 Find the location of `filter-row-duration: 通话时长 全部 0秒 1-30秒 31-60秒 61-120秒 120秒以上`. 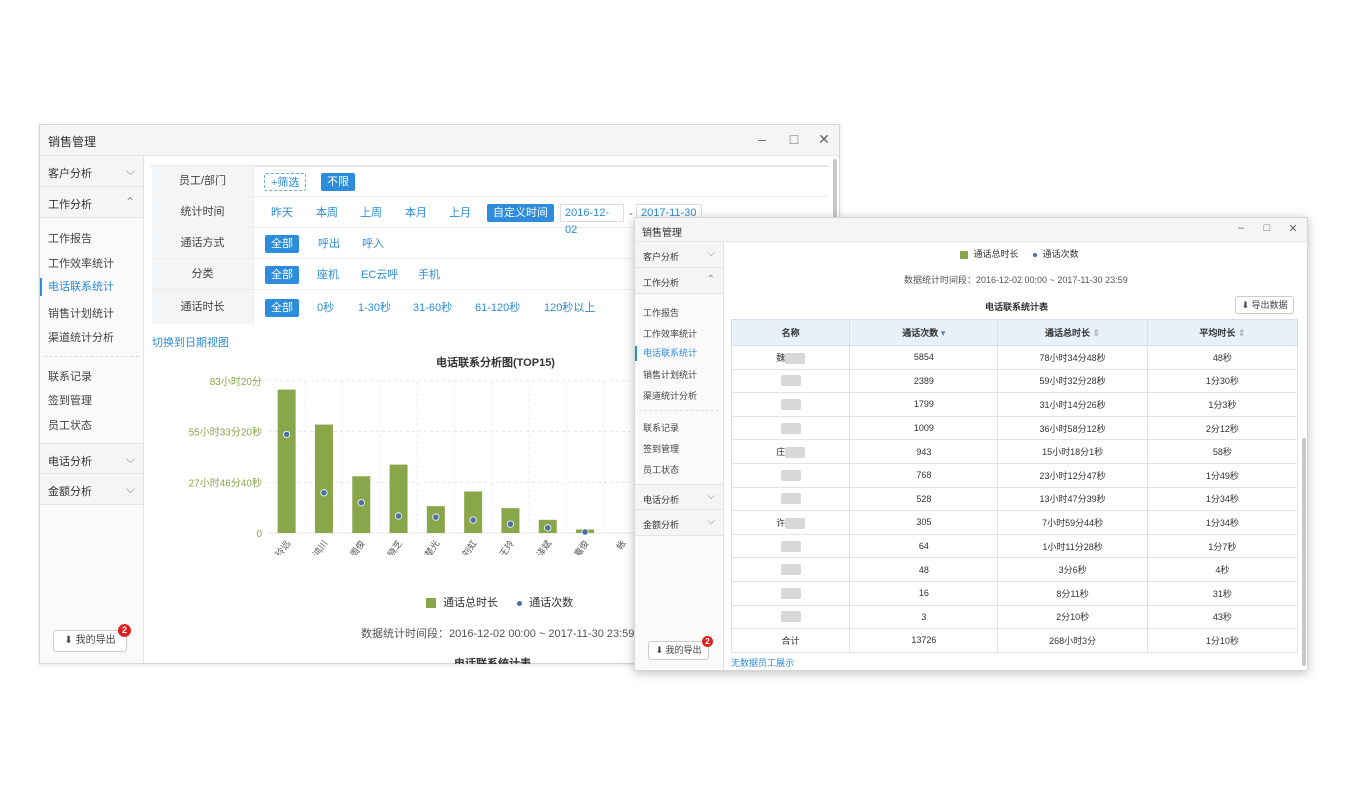

filter-row-duration: 通话时长 全部 0秒 1-30秒 31-60秒 61-120秒 120秒以上 is located at coordinates (490, 307).